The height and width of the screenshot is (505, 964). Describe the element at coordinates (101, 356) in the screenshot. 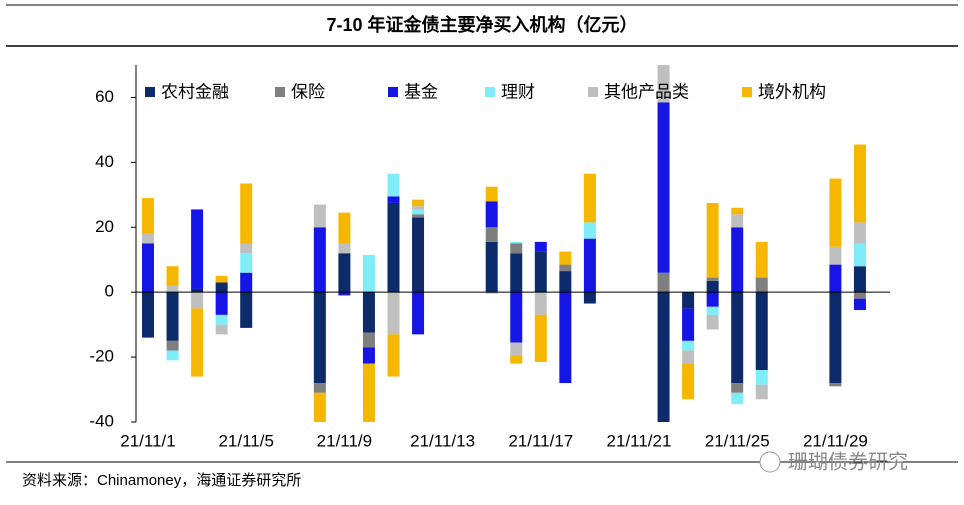

I see `y-tick-label: -20` at that location.